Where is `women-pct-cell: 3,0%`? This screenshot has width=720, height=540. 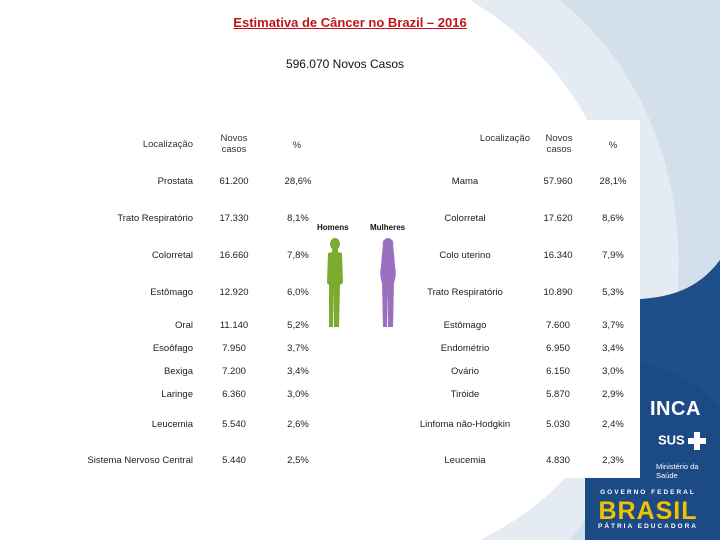 women-pct-cell: 3,0% is located at coordinates (613, 371).